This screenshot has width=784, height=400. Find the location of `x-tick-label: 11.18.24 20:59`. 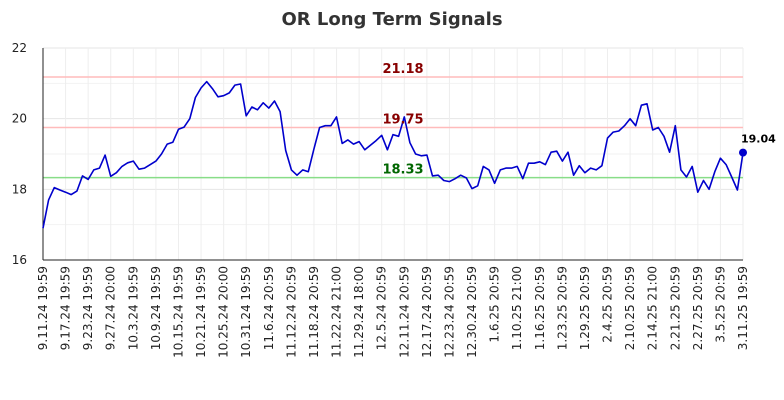

x-tick-label: 11.18.24 20:59 is located at coordinates (314, 312).